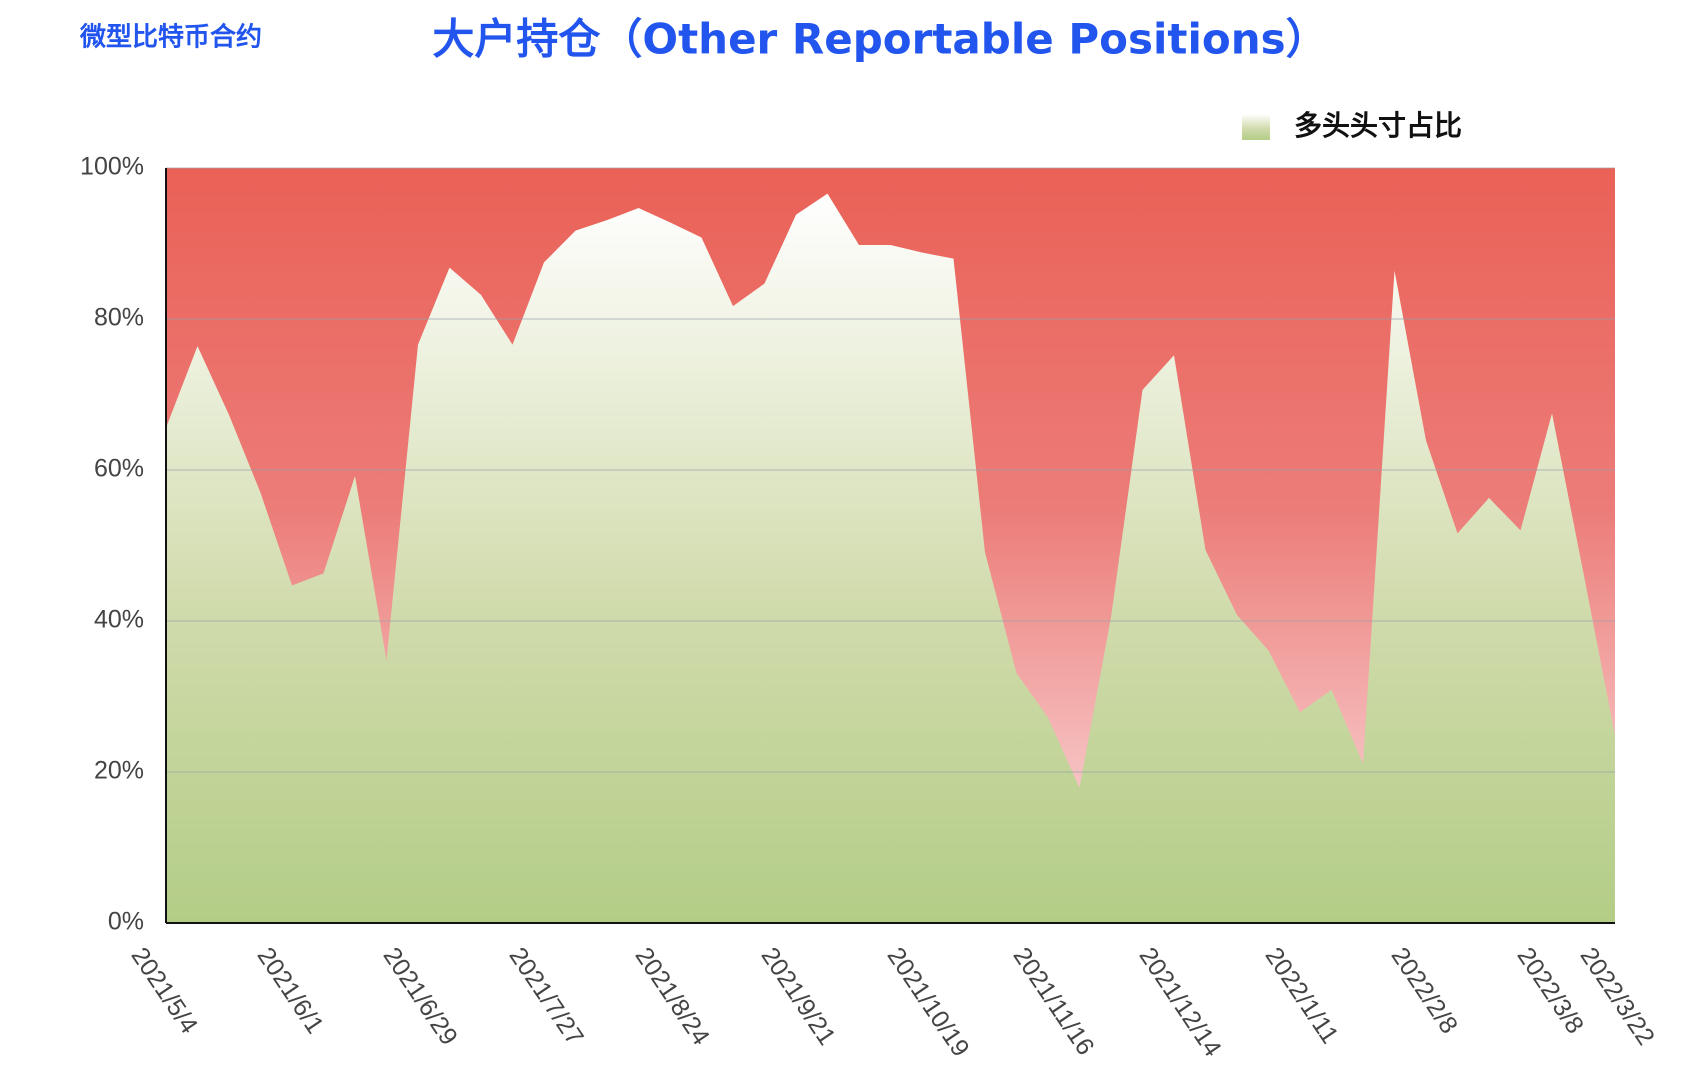  What do you see at coordinates (1180, 1001) in the screenshot?
I see `x-tick-label: 2021/12/14` at bounding box center [1180, 1001].